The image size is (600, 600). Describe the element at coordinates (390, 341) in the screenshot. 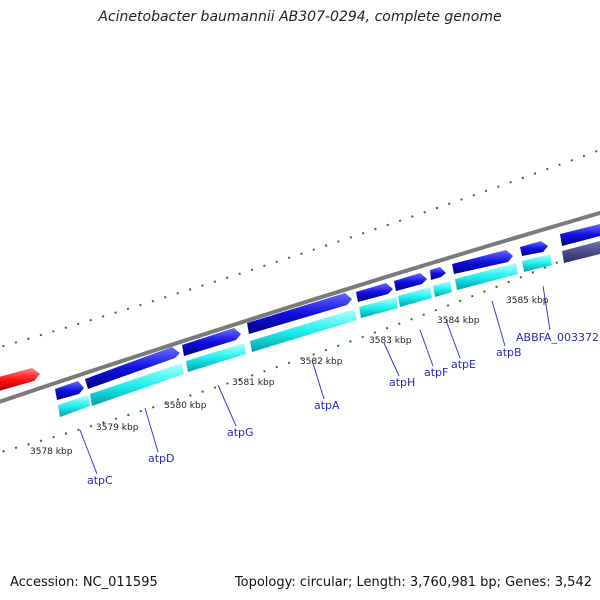

I see `kbp-label-3583: 3583 kbp` at that location.